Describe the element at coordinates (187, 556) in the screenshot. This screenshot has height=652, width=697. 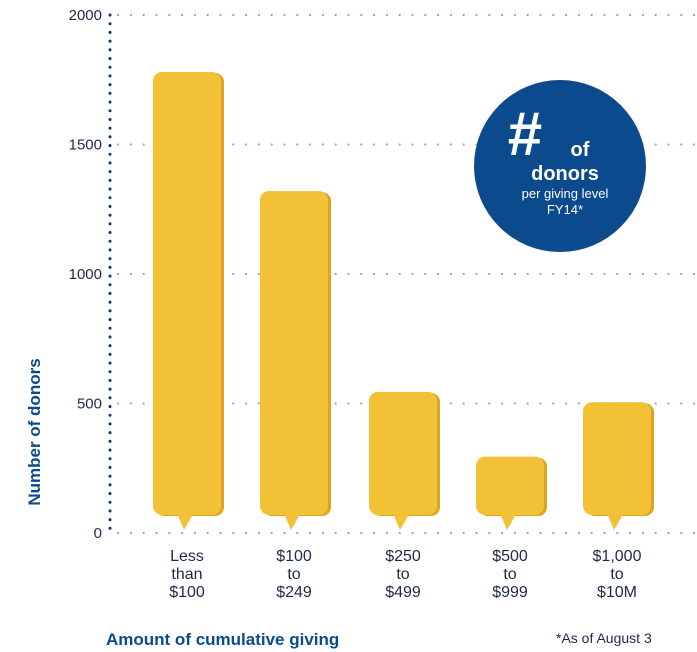
I see `x-tick-label: Less` at that location.